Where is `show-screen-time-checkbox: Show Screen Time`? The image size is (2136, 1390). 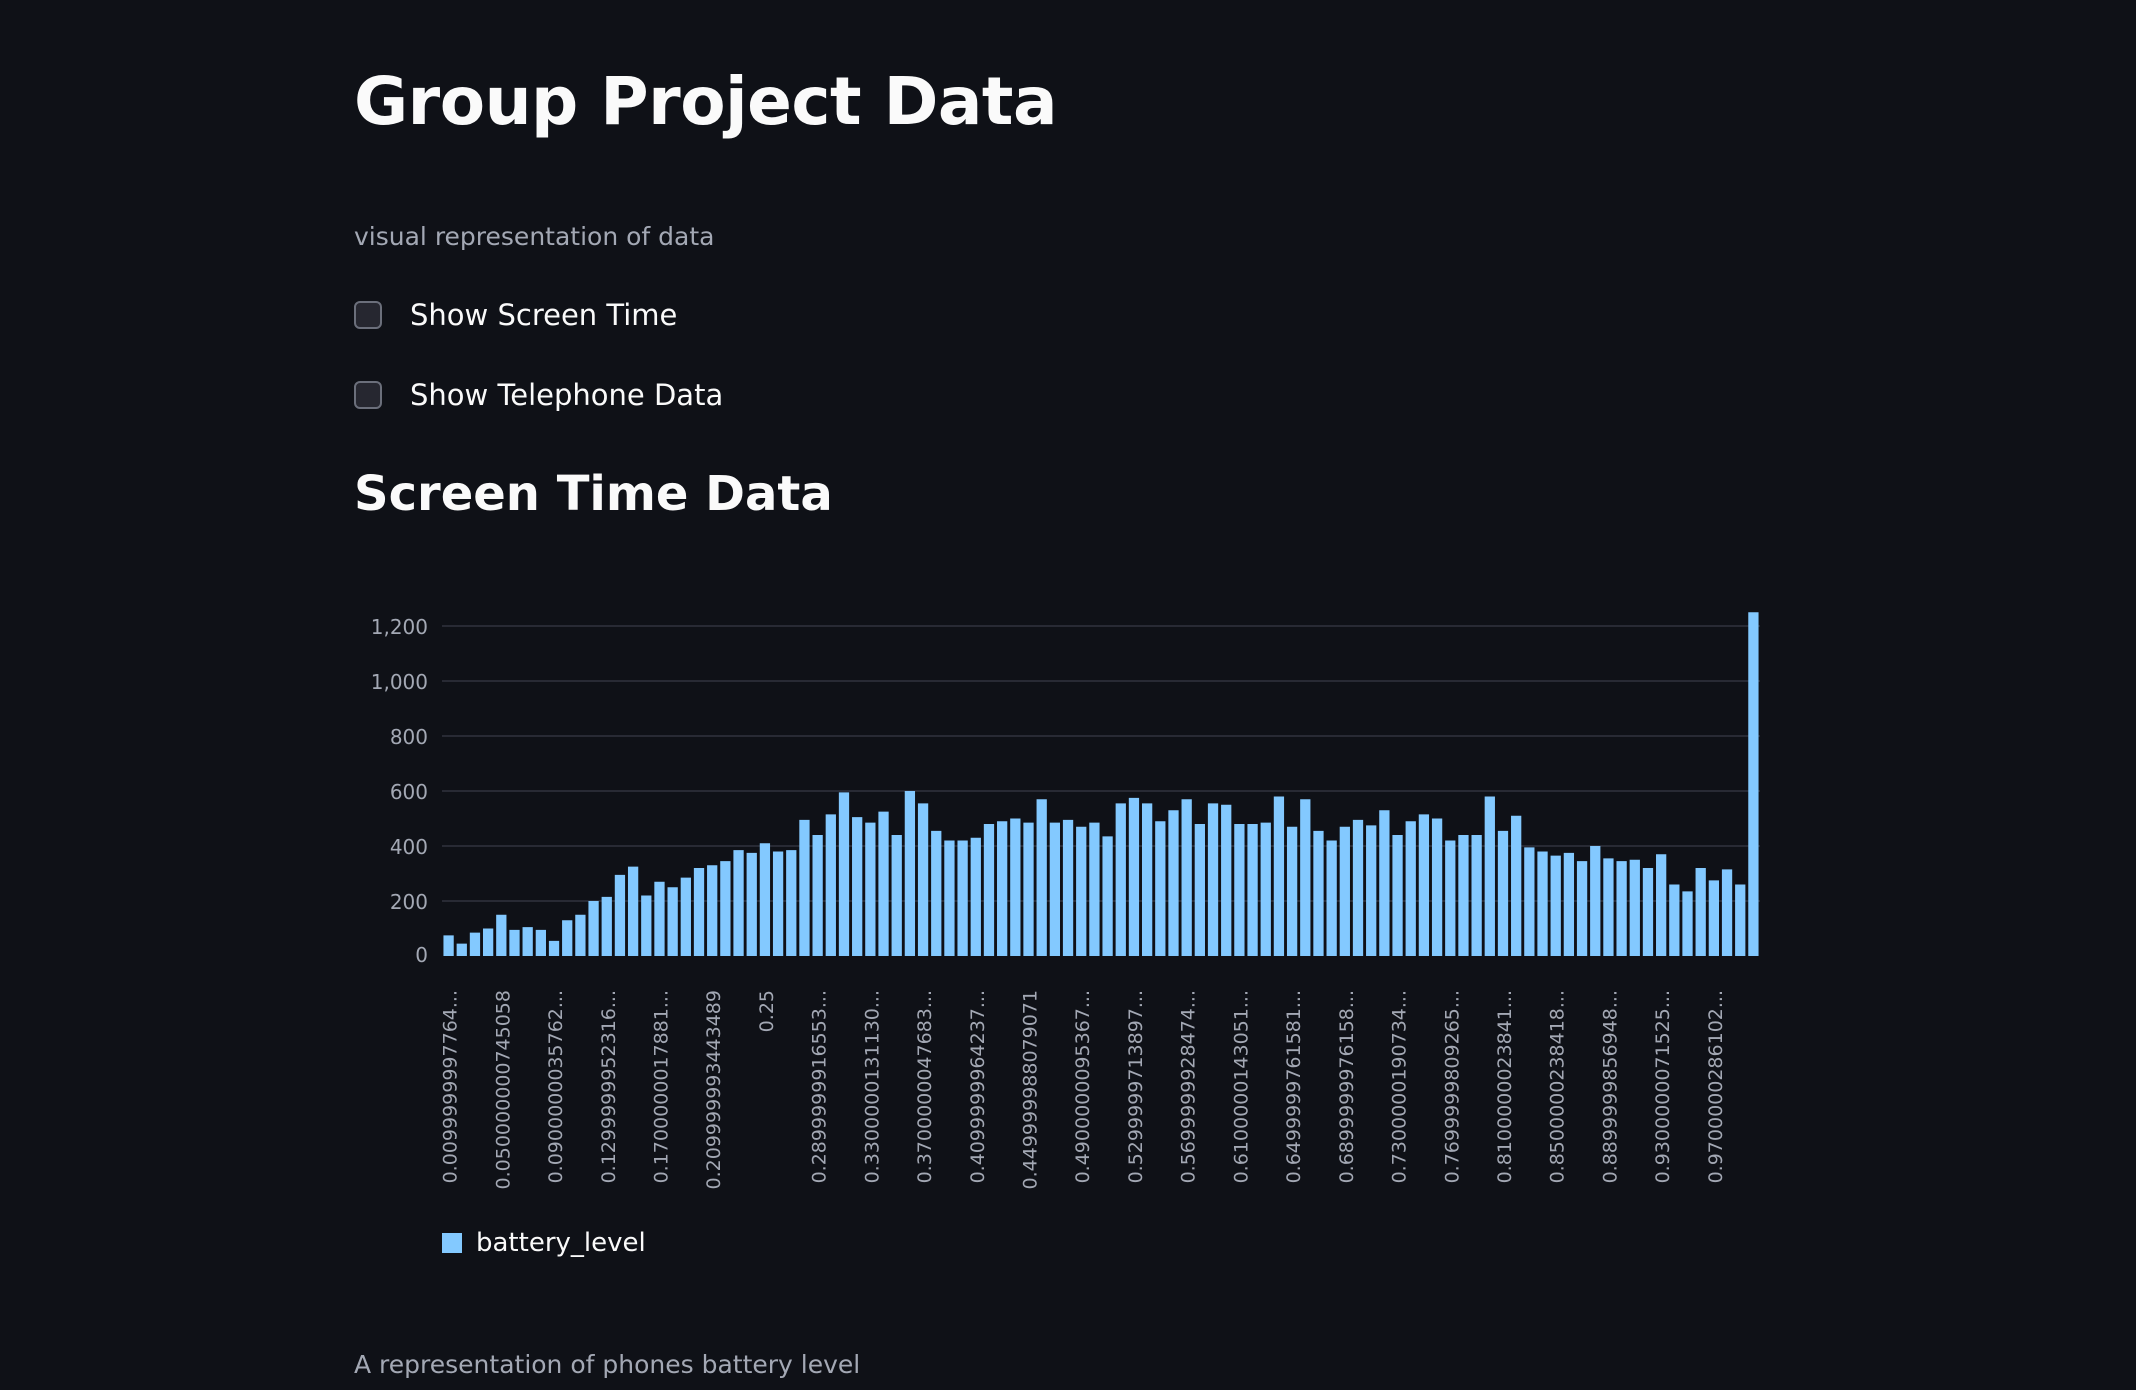 show-screen-time-checkbox: Show Screen Time is located at coordinates (515, 315).